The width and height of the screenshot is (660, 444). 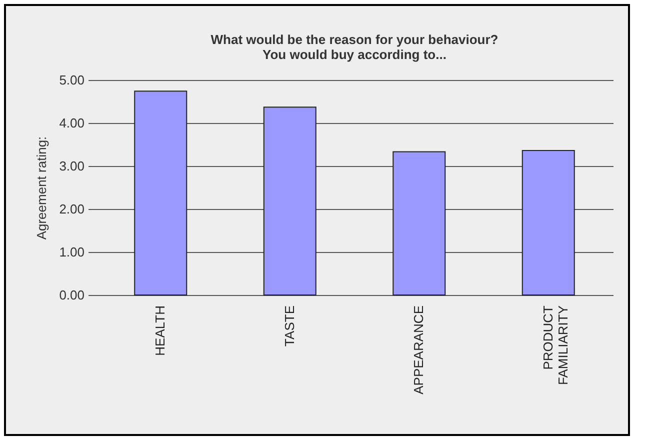 I want to click on x-tick-label: APPEARANCE, so click(x=418, y=349).